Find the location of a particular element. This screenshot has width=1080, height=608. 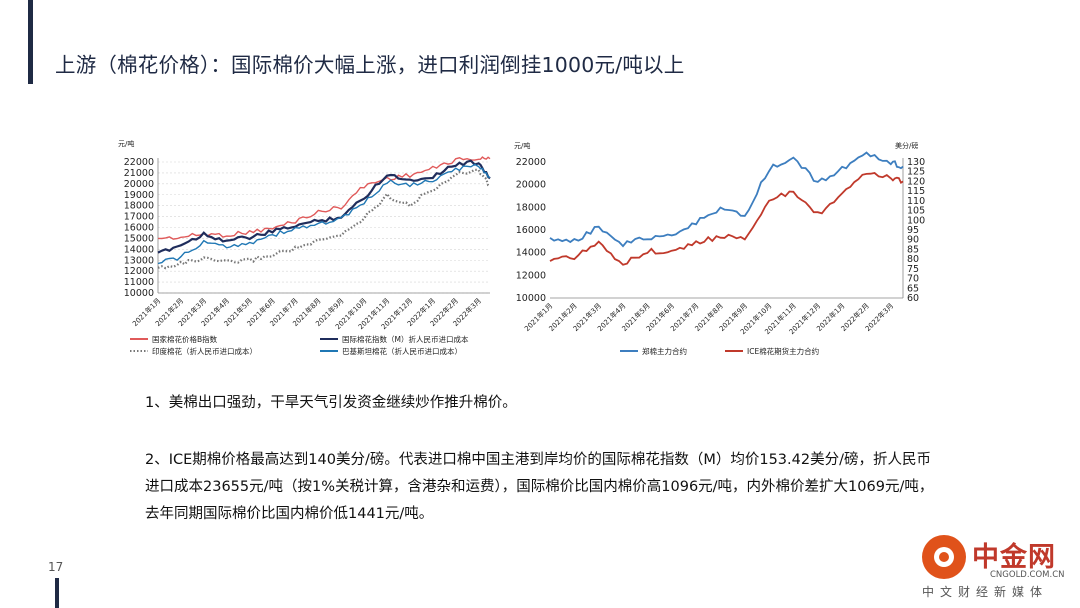

logo-name: 中金网 is located at coordinates (1014, 557).